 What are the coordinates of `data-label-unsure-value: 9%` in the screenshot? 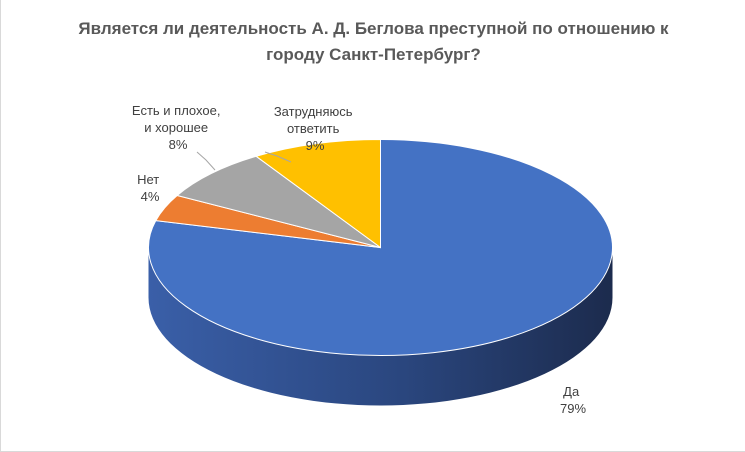 It's located at (315, 145).